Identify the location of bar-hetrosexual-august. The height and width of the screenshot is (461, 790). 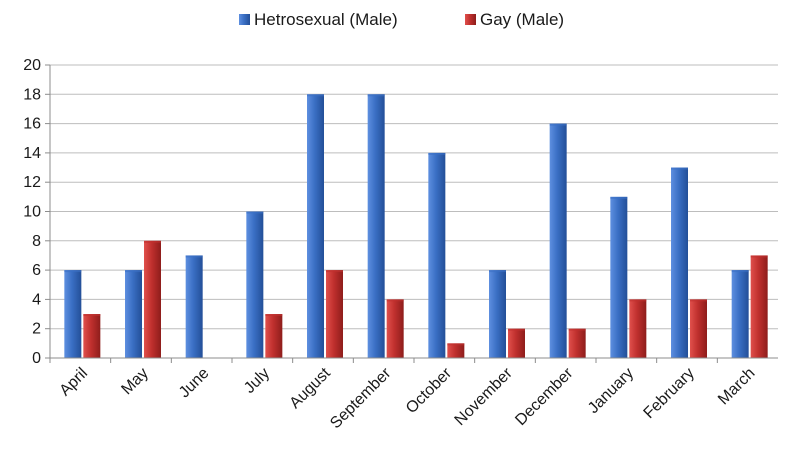
(315, 226).